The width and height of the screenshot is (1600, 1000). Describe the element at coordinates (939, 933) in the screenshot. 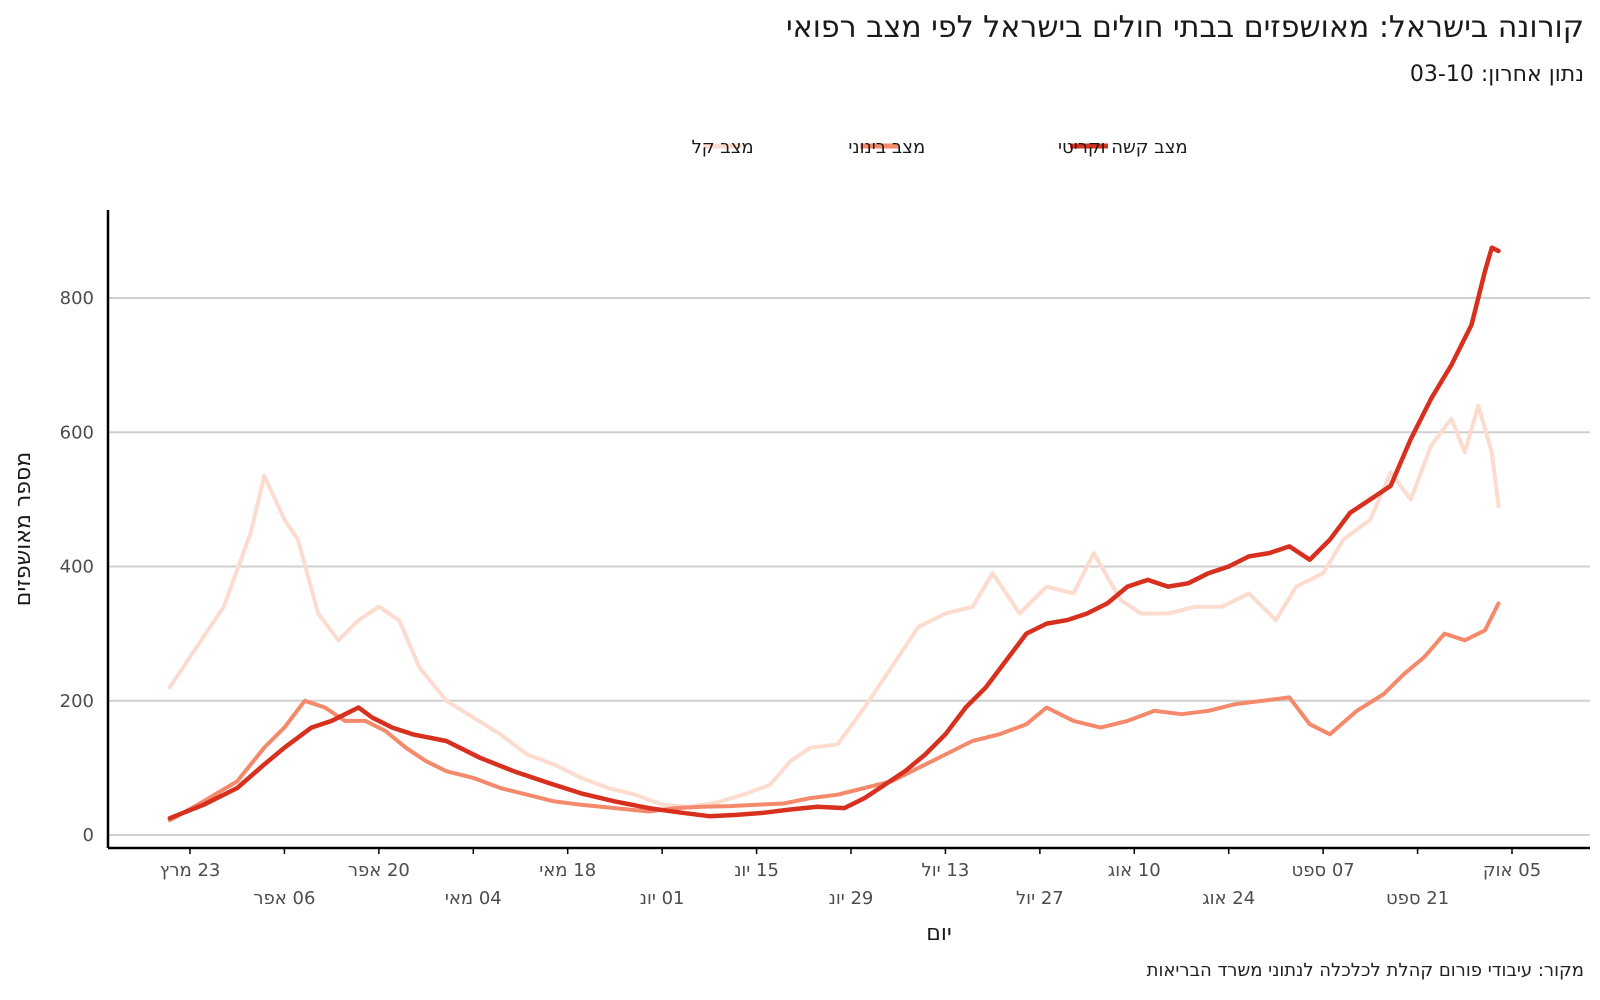

I see `x-axis-title: יום` at that location.